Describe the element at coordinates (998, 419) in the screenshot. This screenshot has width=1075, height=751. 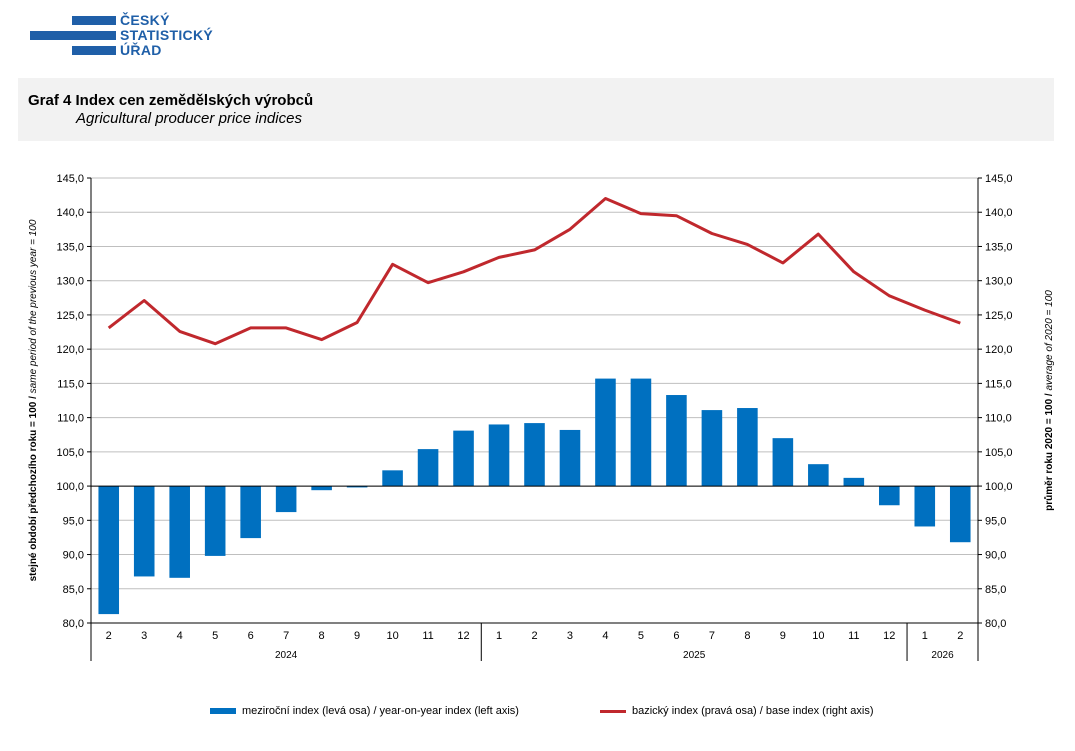
I see `y-tick-label-right: 110,0` at that location.